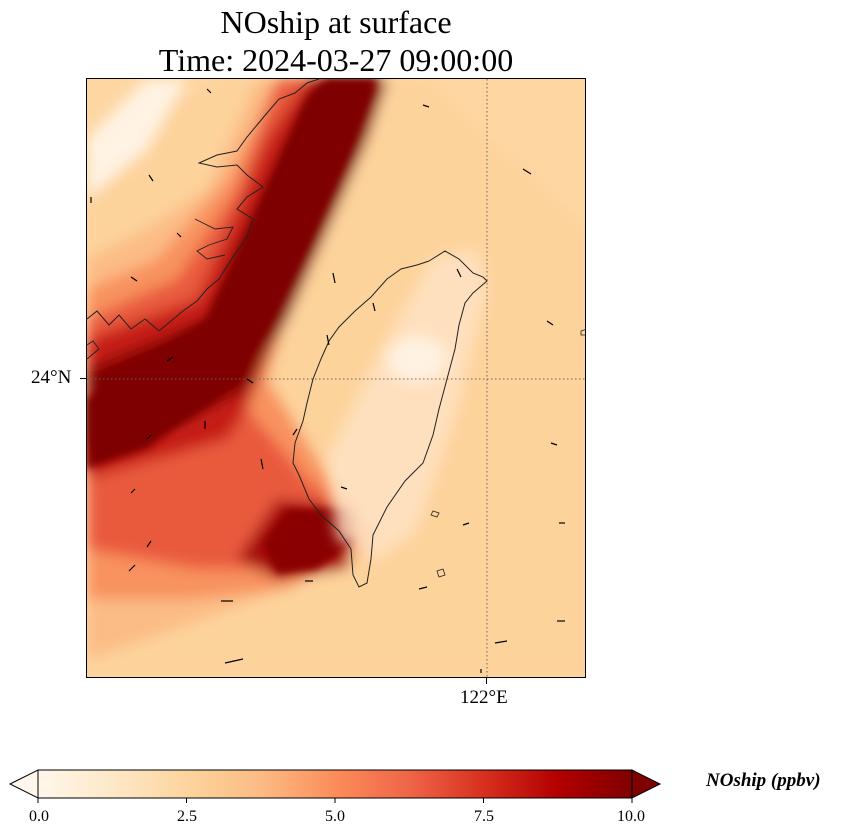  I want to click on mainland-coastline, so click(203, 205).